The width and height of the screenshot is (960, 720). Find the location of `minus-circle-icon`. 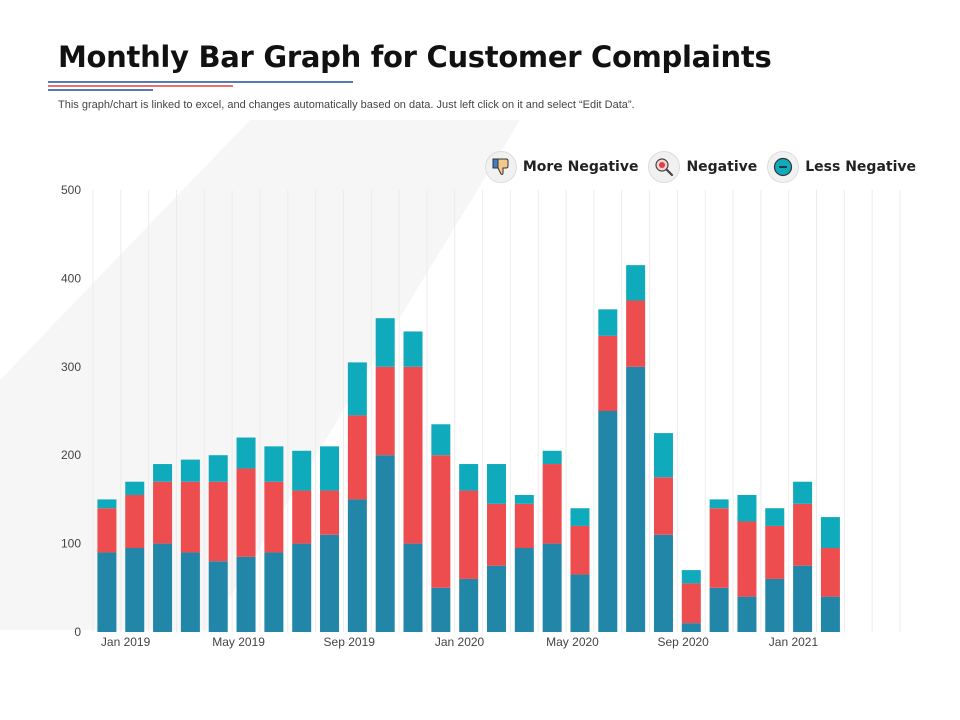

minus-circle-icon is located at coordinates (783, 167).